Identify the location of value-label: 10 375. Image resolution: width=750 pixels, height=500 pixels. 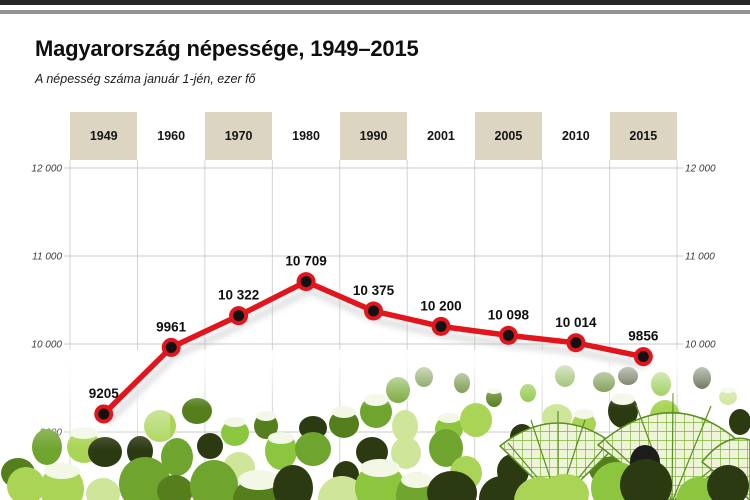
(374, 290).